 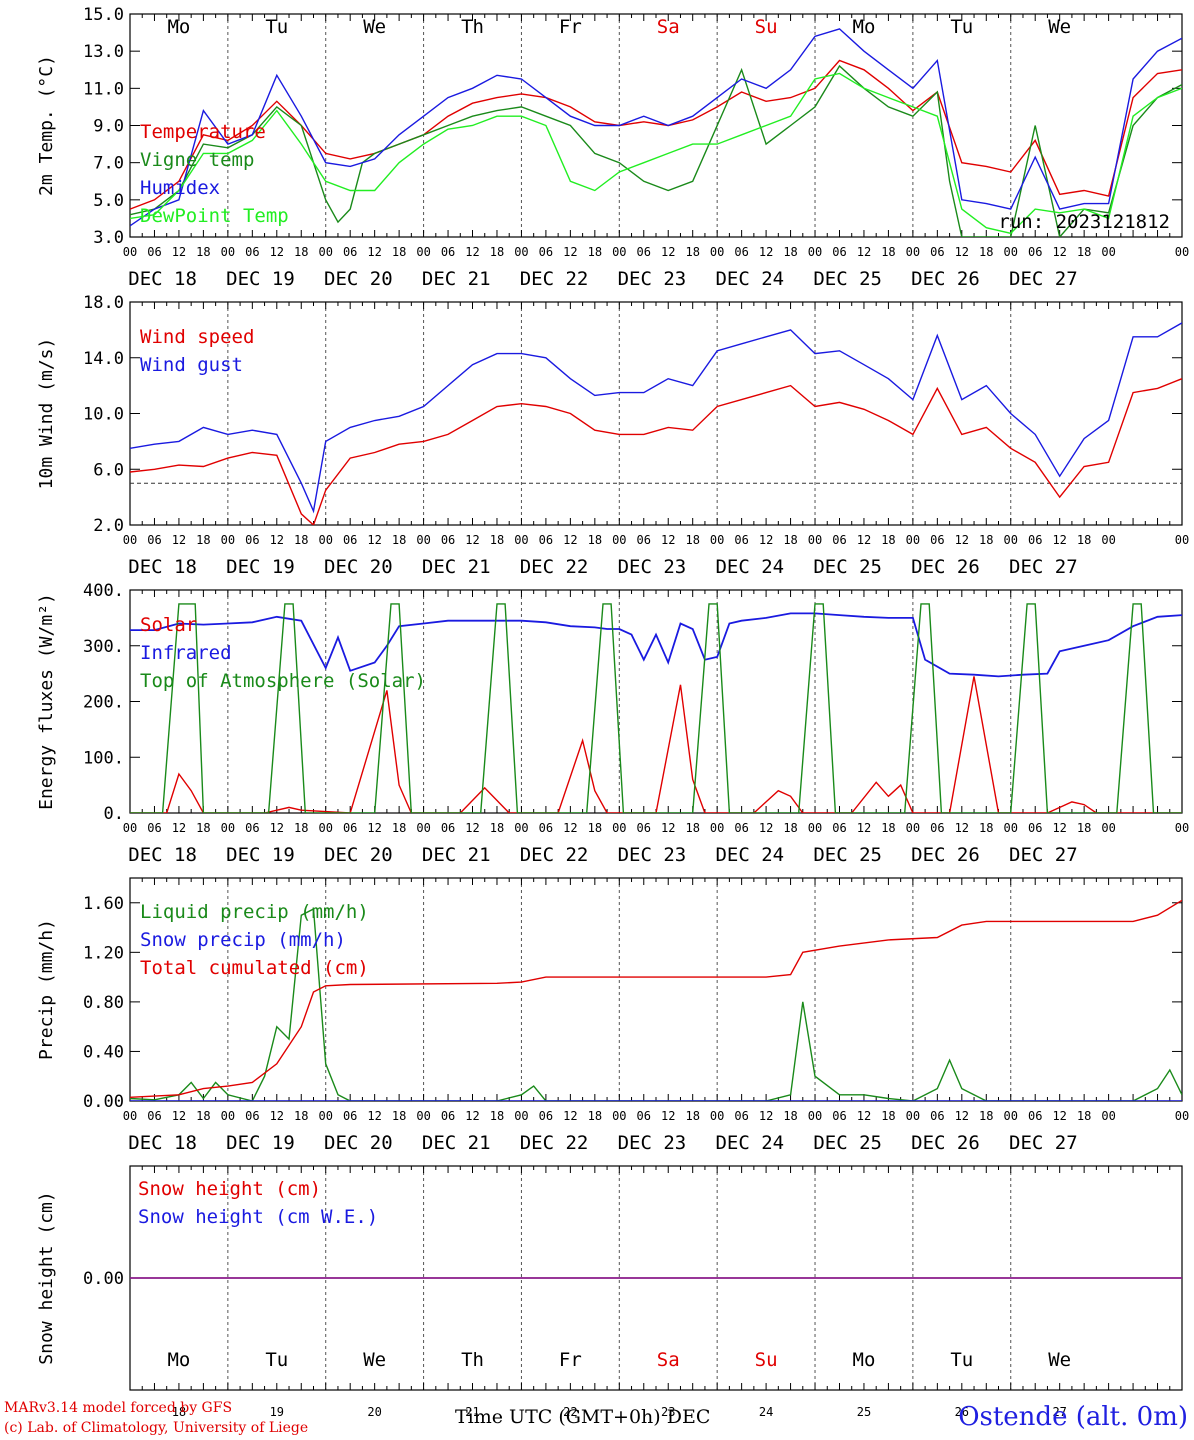 I want to click on series-line-infrared, so click(x=656, y=645).